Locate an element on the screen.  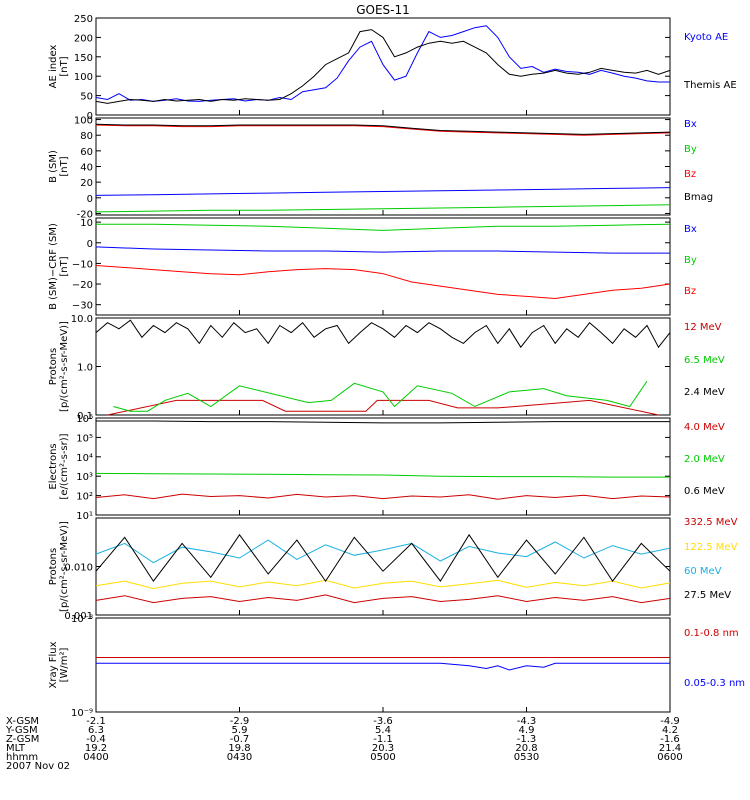
y-axis-label: Xray Flux is located at coordinates (53, 664).